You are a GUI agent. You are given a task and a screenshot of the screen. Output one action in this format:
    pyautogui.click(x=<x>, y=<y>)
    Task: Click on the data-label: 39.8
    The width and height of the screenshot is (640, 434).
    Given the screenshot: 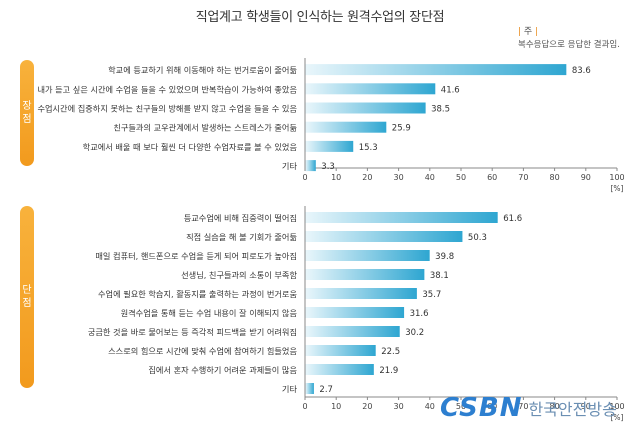 What is the action you would take?
    pyautogui.click(x=444, y=257)
    